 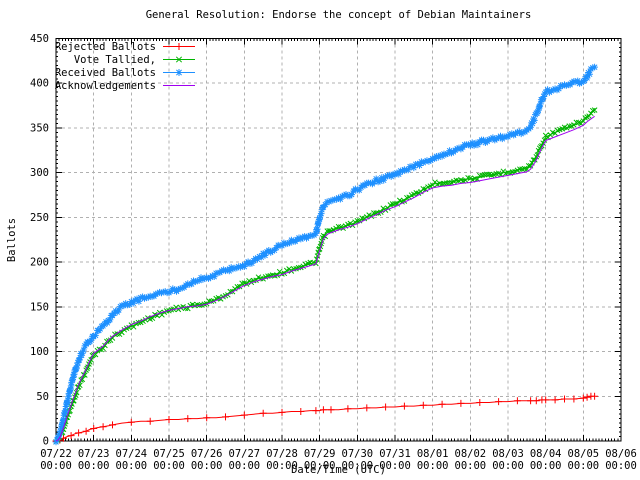 What do you see at coordinates (282, 454) in the screenshot?
I see `x-tick-label-date: 07/28` at bounding box center [282, 454].